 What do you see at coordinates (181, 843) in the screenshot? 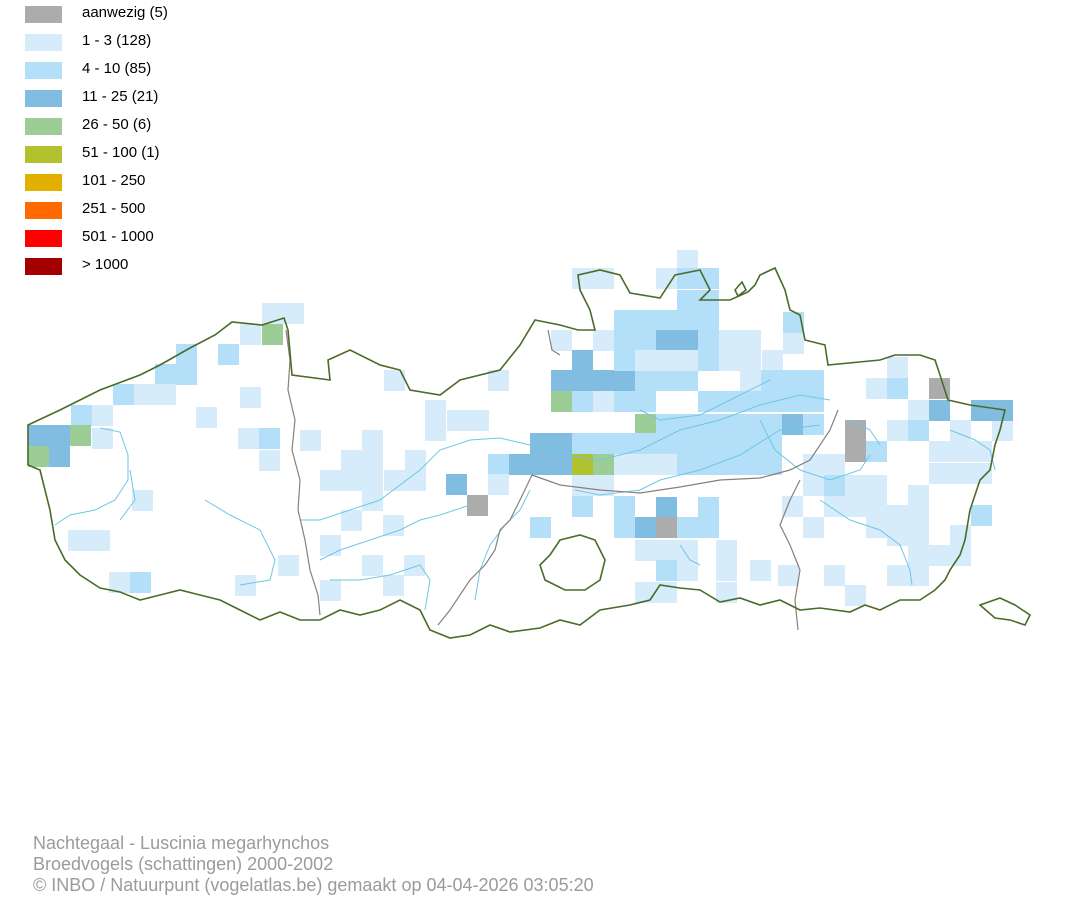
I see `species-title: Nachtegaal - Luscinia megarhynchos` at bounding box center [181, 843].